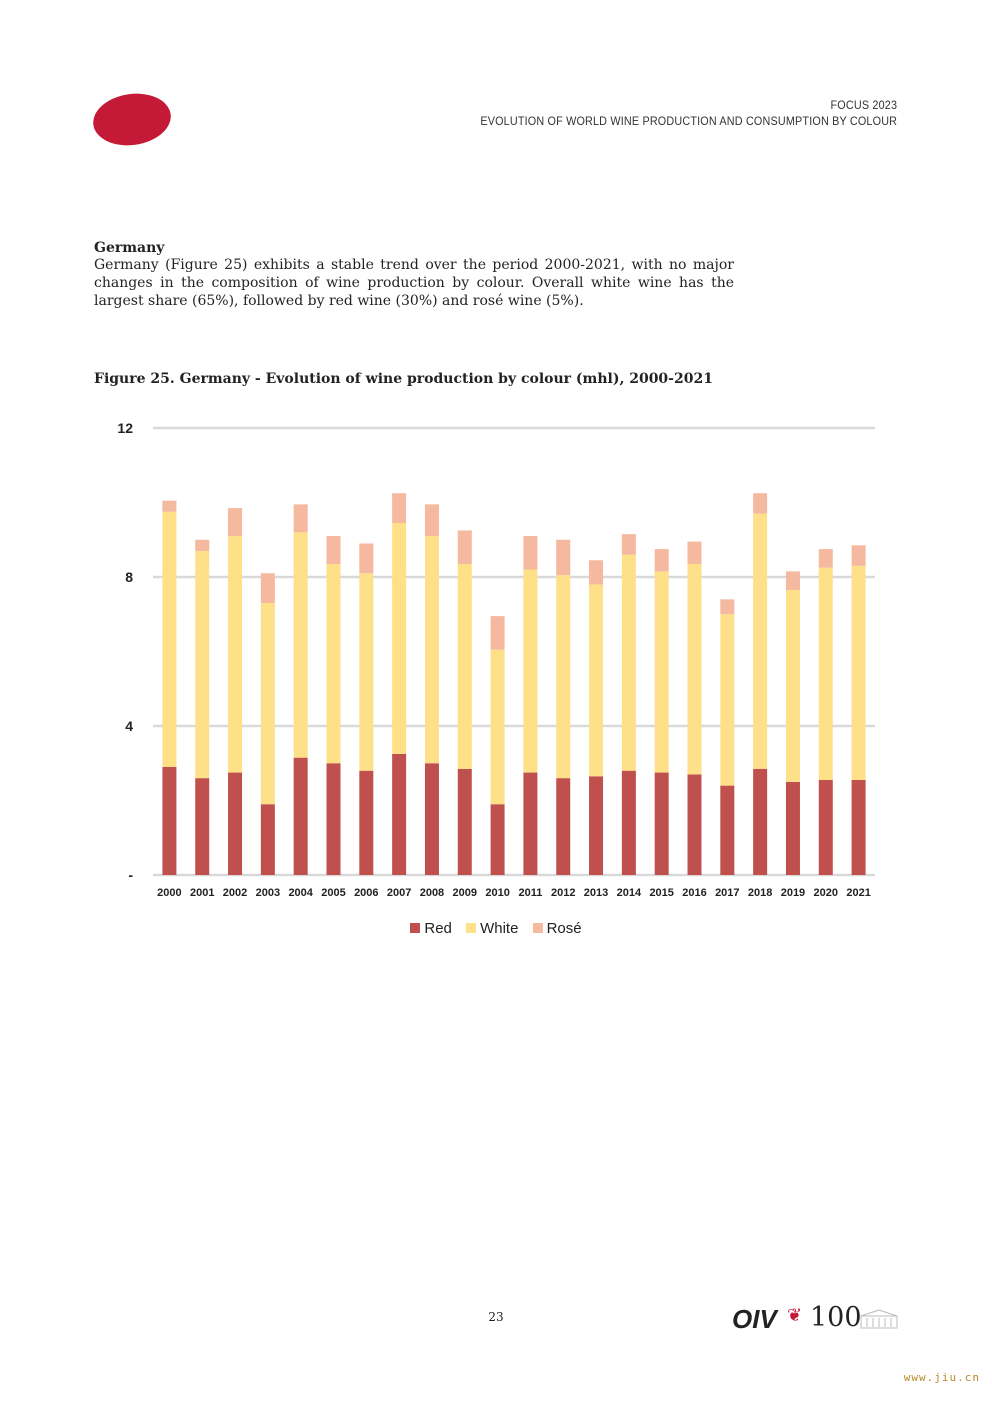 This screenshot has width=992, height=1403. What do you see at coordinates (125, 428) in the screenshot?
I see `y-tick-label: 12` at bounding box center [125, 428].